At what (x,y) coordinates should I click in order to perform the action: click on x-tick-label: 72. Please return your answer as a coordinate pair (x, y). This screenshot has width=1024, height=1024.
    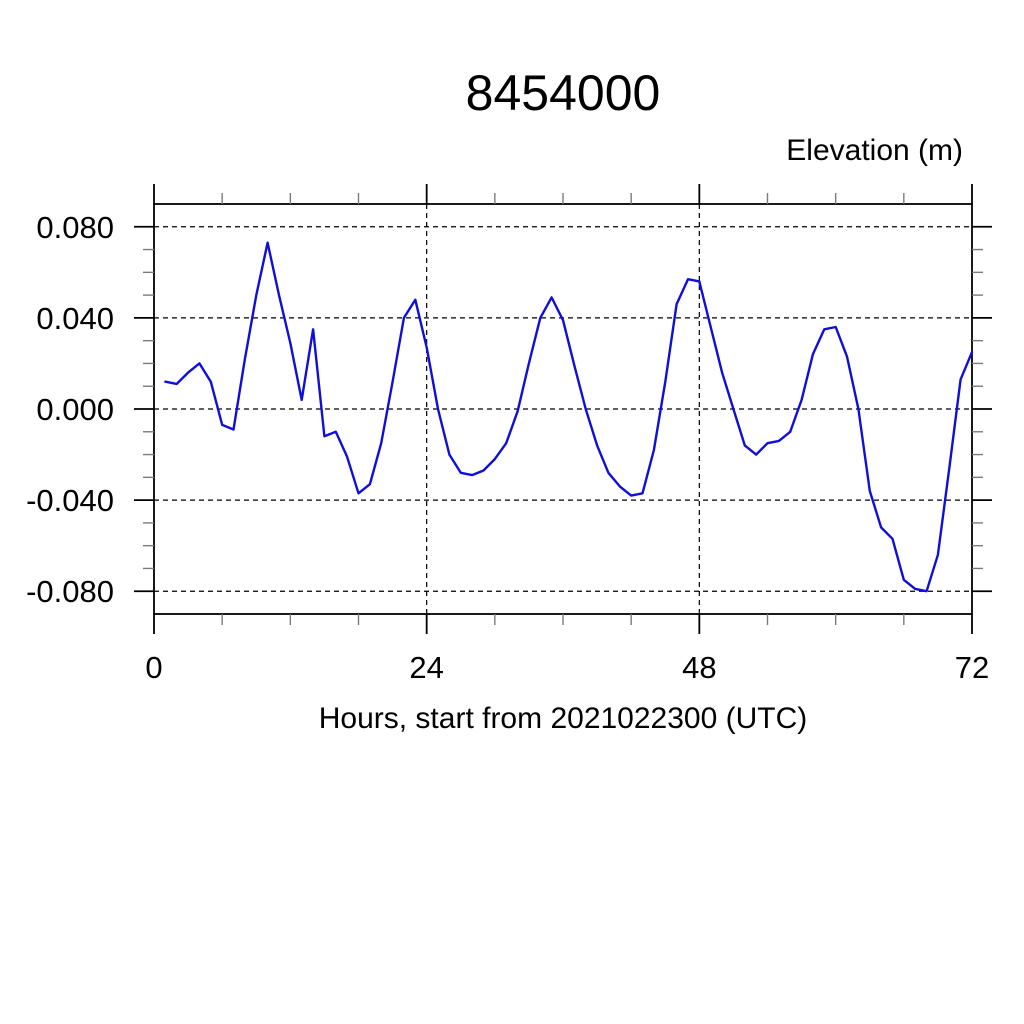
    Looking at the image, I should click on (972, 667).